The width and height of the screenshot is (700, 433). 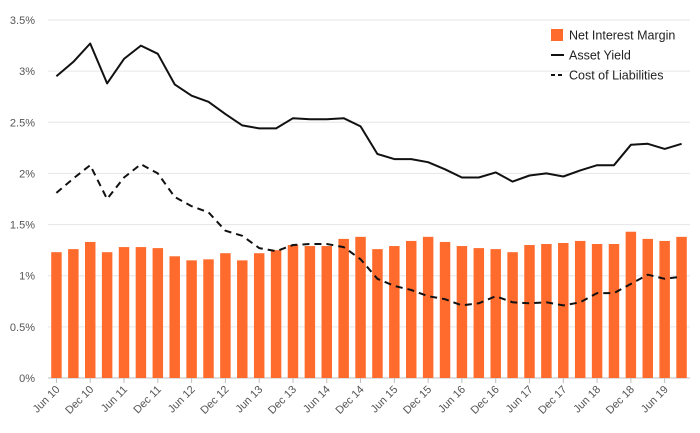 What do you see at coordinates (27, 72) in the screenshot?
I see `y-tick-label: 3%` at bounding box center [27, 72].